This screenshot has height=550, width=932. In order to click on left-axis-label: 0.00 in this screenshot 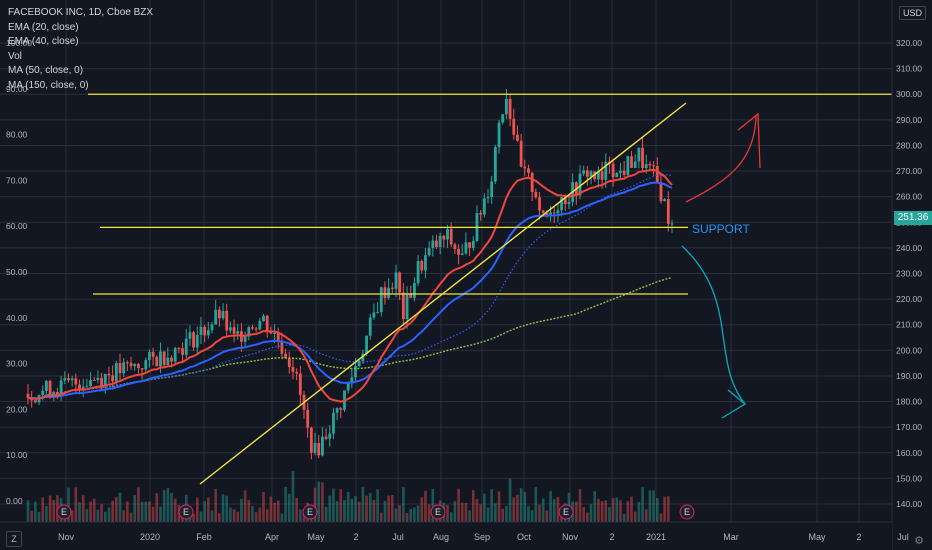, I will do `click(14, 501)`.